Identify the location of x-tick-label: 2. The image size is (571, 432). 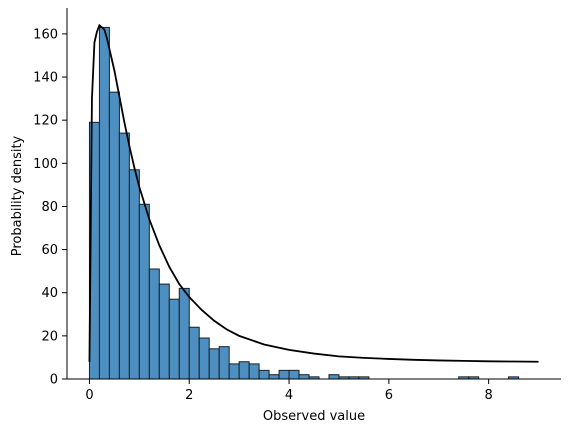
(189, 395).